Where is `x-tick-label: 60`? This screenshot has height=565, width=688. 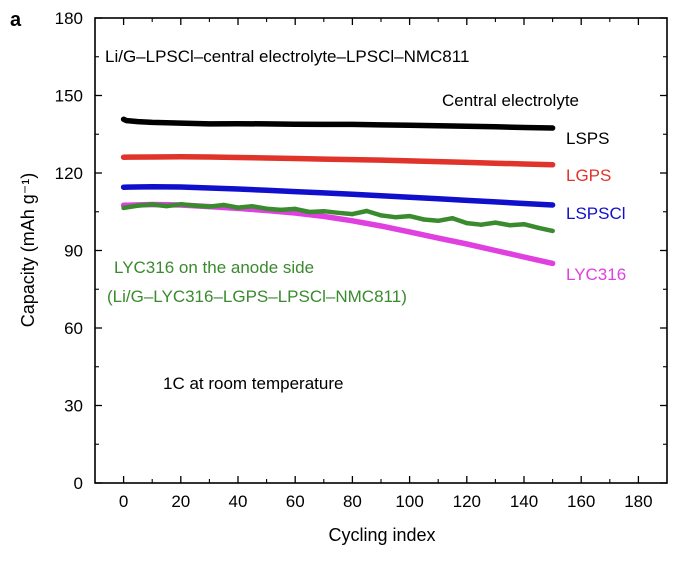
x-tick-label: 60 is located at coordinates (295, 501).